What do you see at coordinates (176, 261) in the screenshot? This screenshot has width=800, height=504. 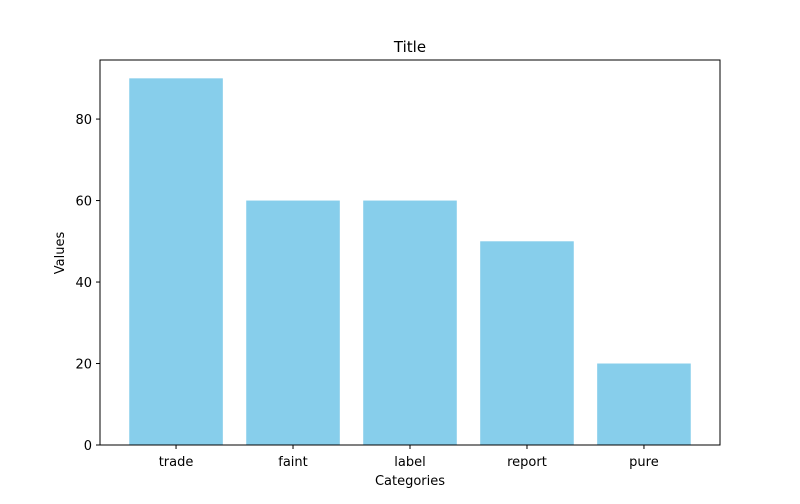 I see `bar-trade` at bounding box center [176, 261].